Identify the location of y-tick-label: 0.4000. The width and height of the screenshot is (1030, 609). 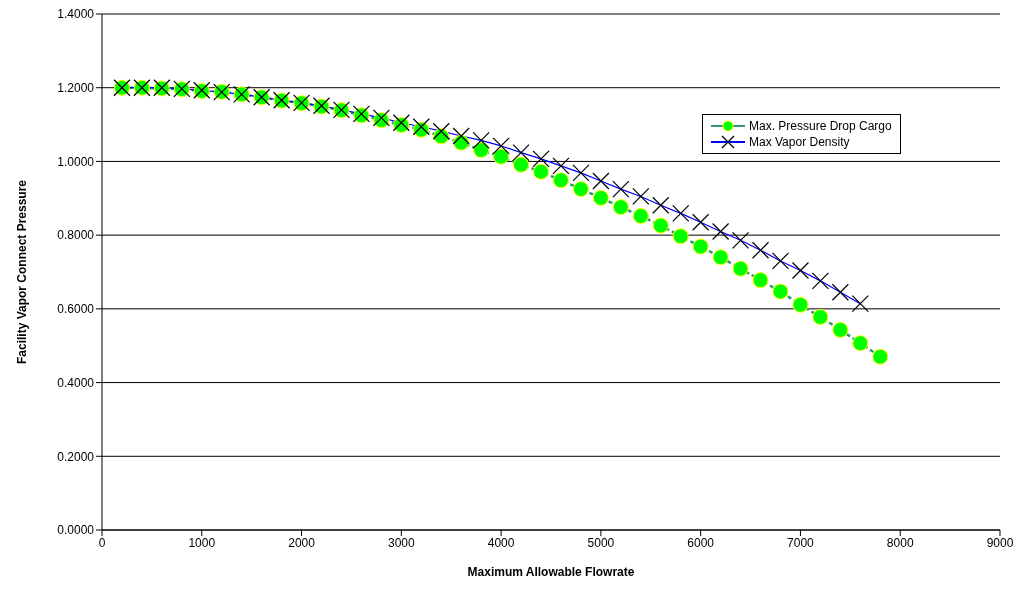
(76, 382).